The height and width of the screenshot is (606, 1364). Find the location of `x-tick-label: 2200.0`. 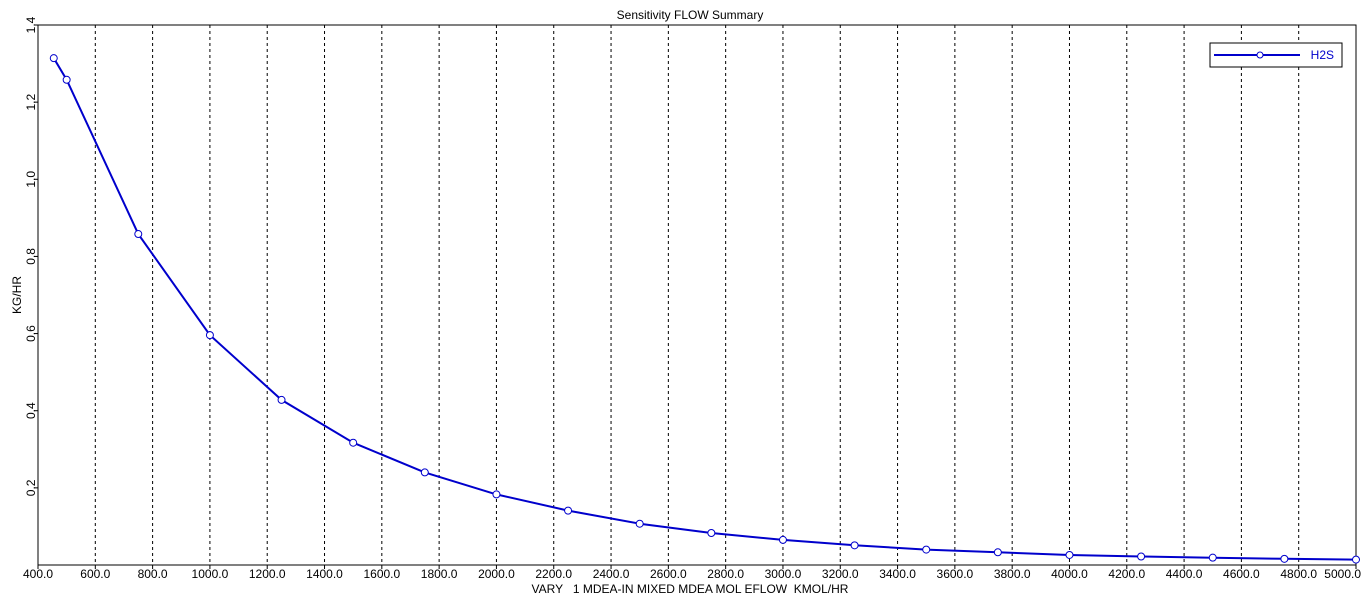

x-tick-label: 2200.0 is located at coordinates (553, 574).